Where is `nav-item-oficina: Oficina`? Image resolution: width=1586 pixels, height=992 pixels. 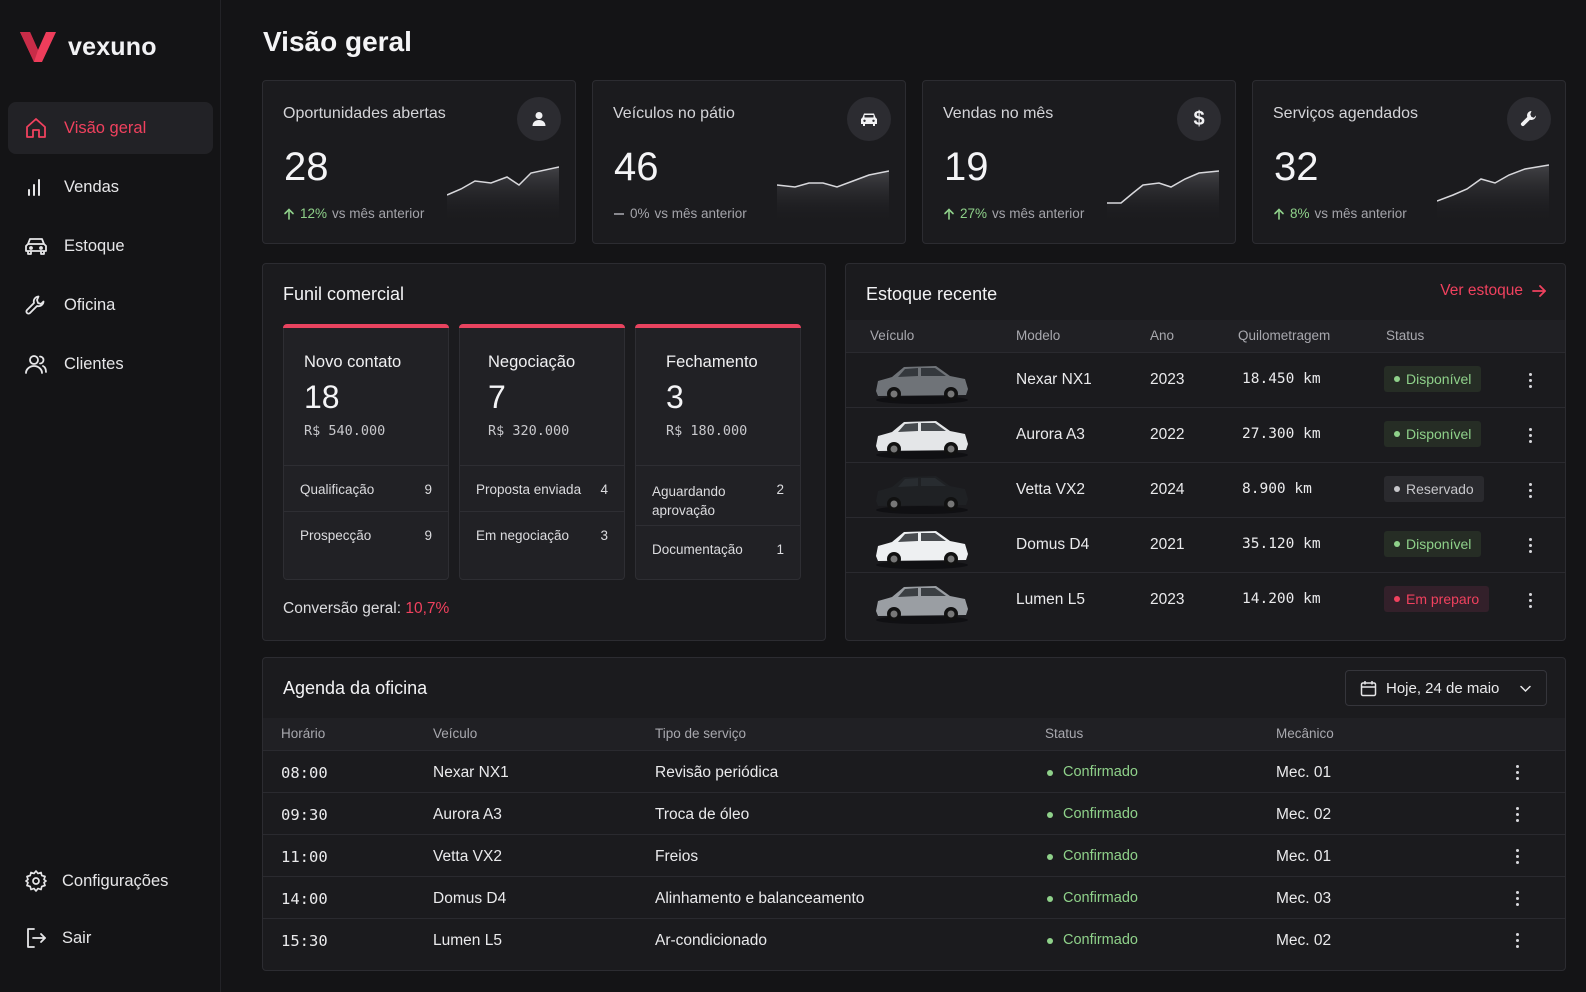
nav-item-oficina: Oficina is located at coordinates (110, 305).